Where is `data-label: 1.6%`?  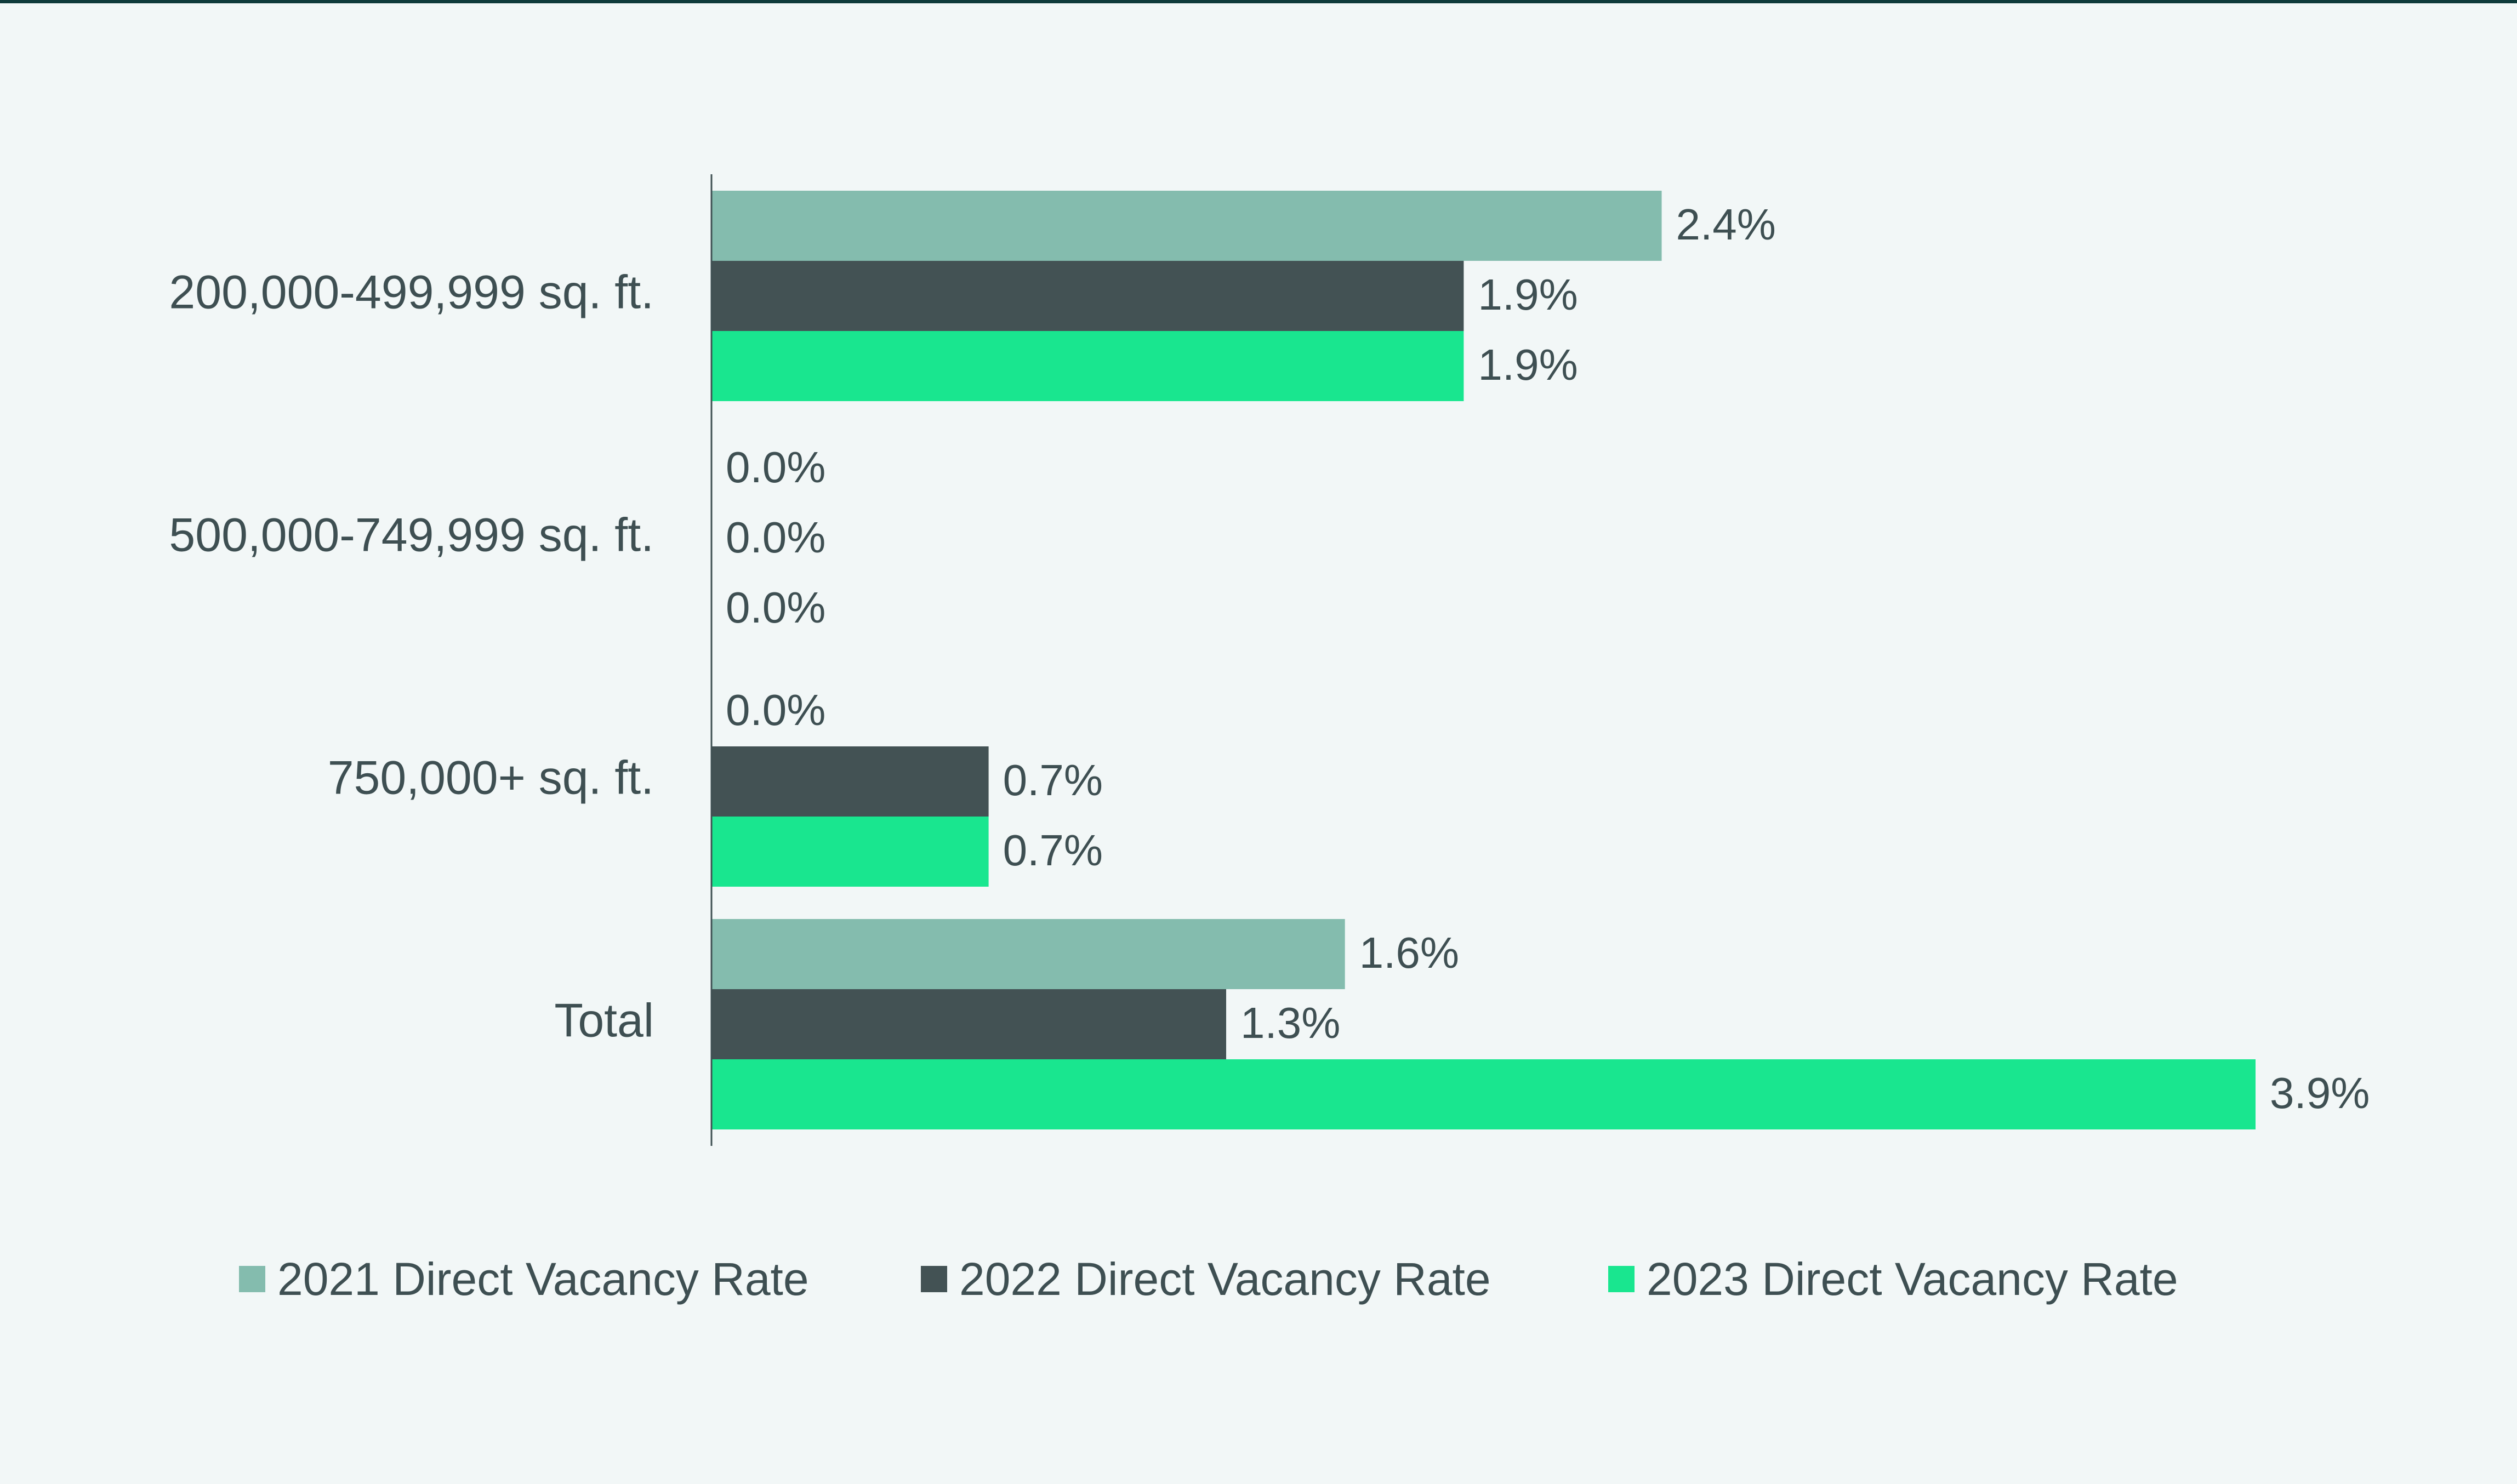 data-label: 1.6% is located at coordinates (1409, 952).